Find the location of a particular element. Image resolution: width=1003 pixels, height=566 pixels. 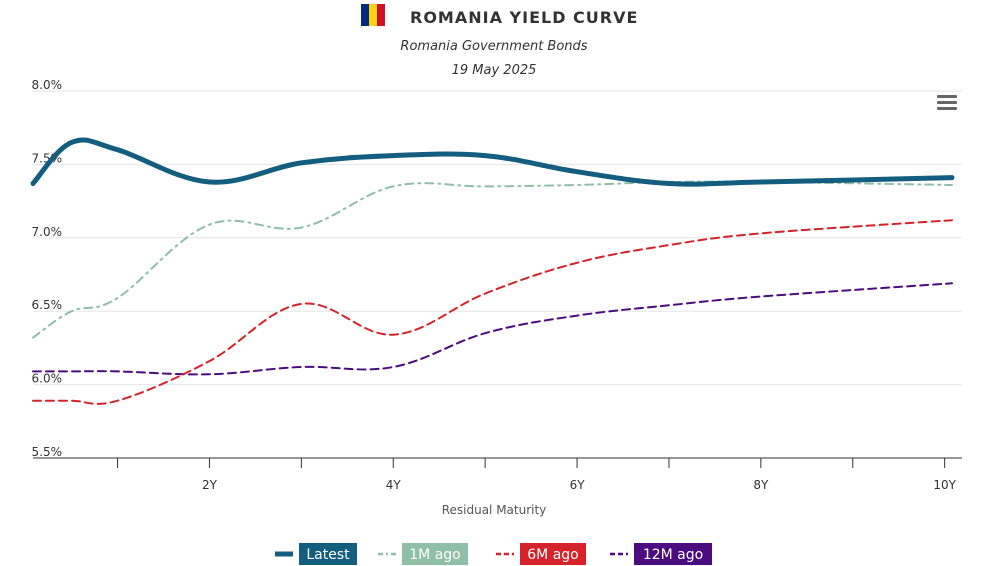

y-tick-label: 7.0% is located at coordinates (47, 232).